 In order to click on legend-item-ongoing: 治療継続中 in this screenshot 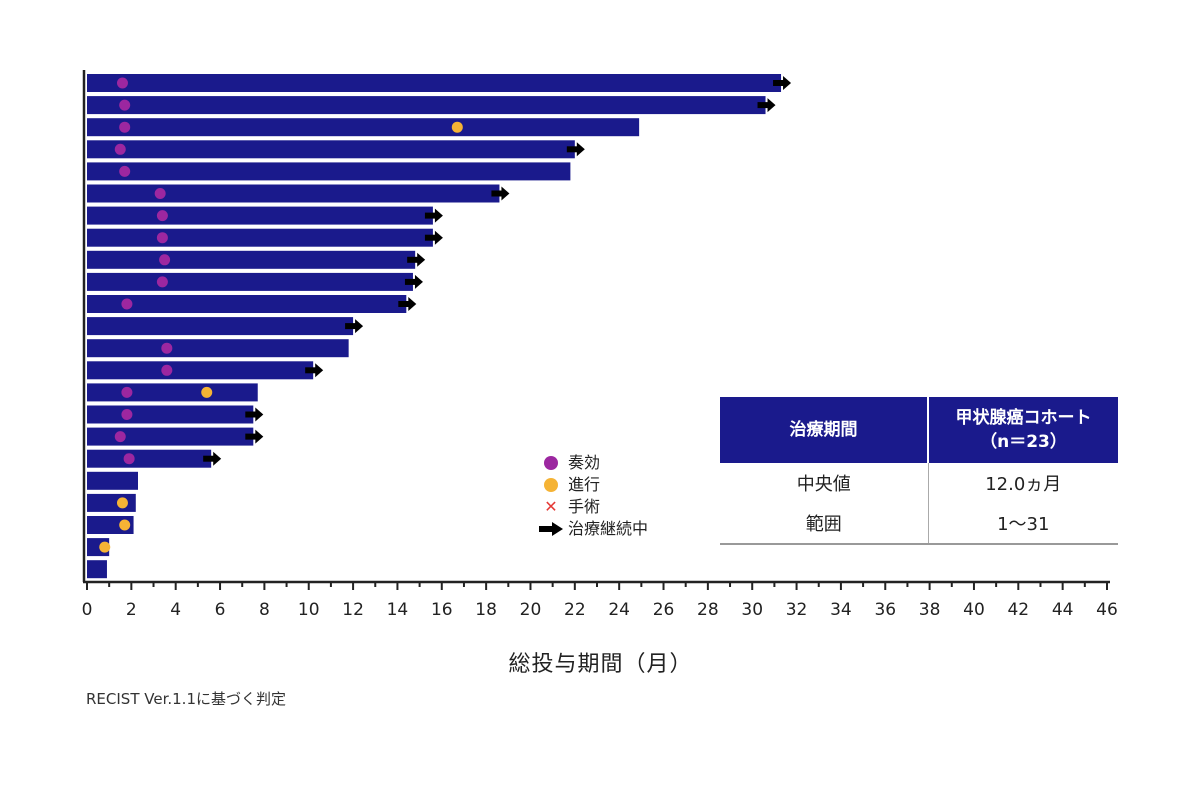, I will do `click(593, 529)`.